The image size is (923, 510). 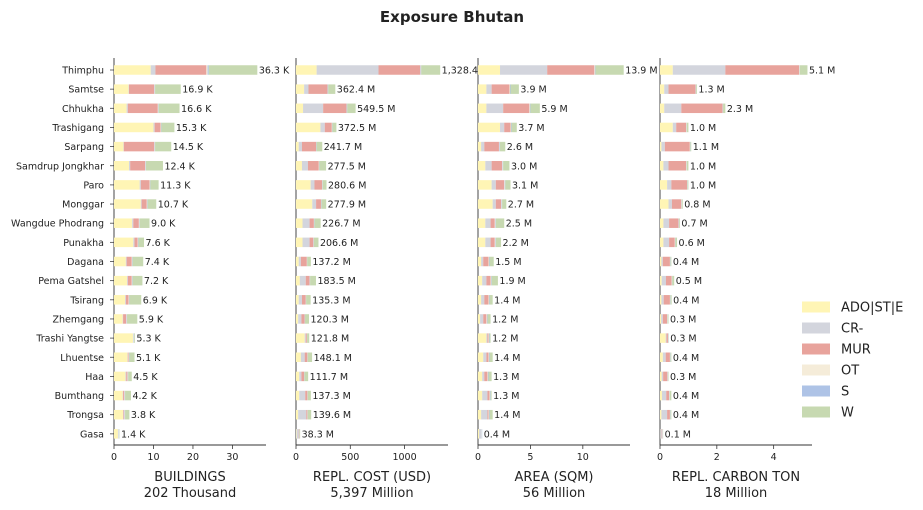 I want to click on bar-monggar-ot, so click(x=501, y=204).